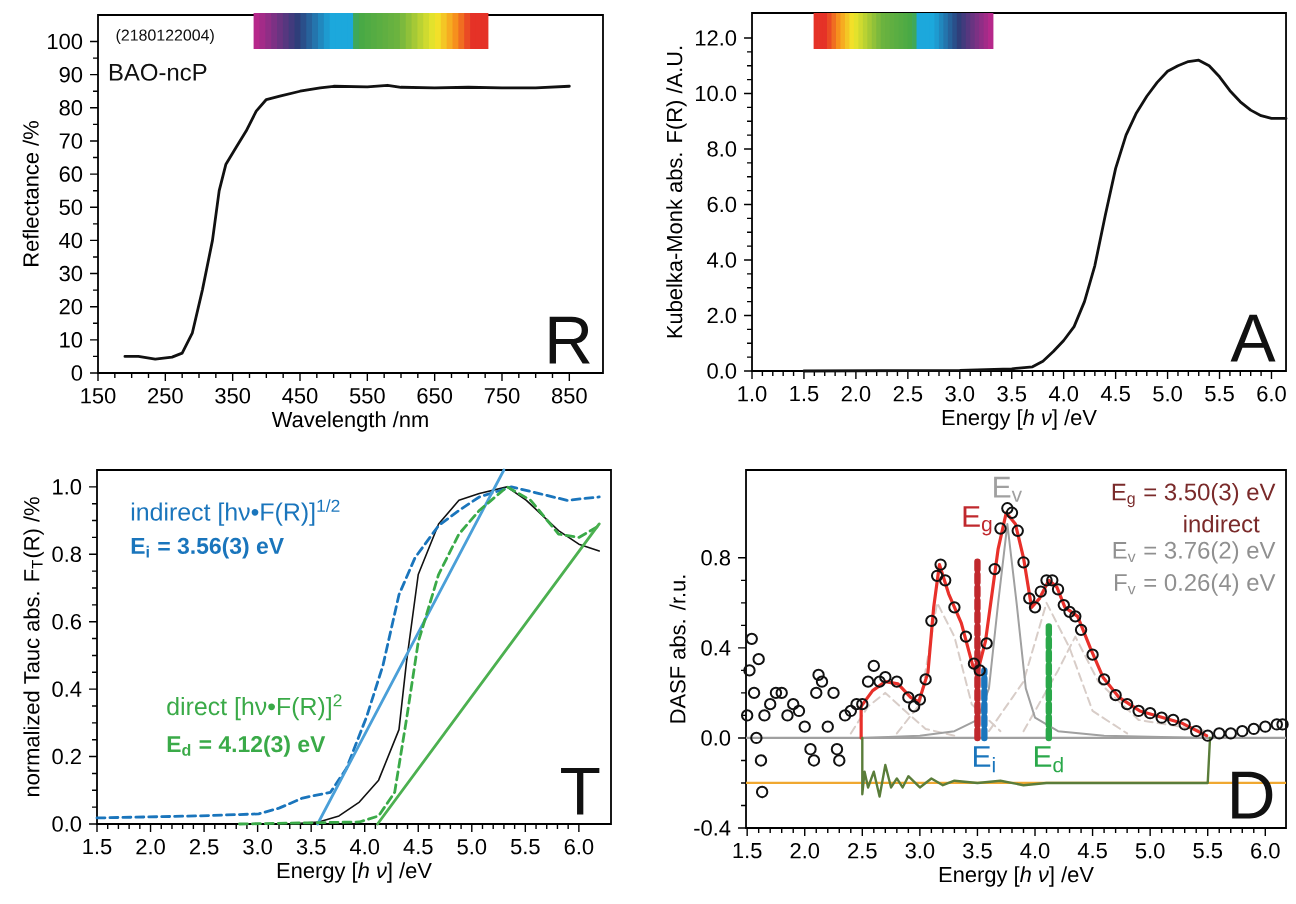 This screenshot has height=904, width=1296. Describe the element at coordinates (71, 207) in the screenshot. I see `y-tick-label: 50` at that location.